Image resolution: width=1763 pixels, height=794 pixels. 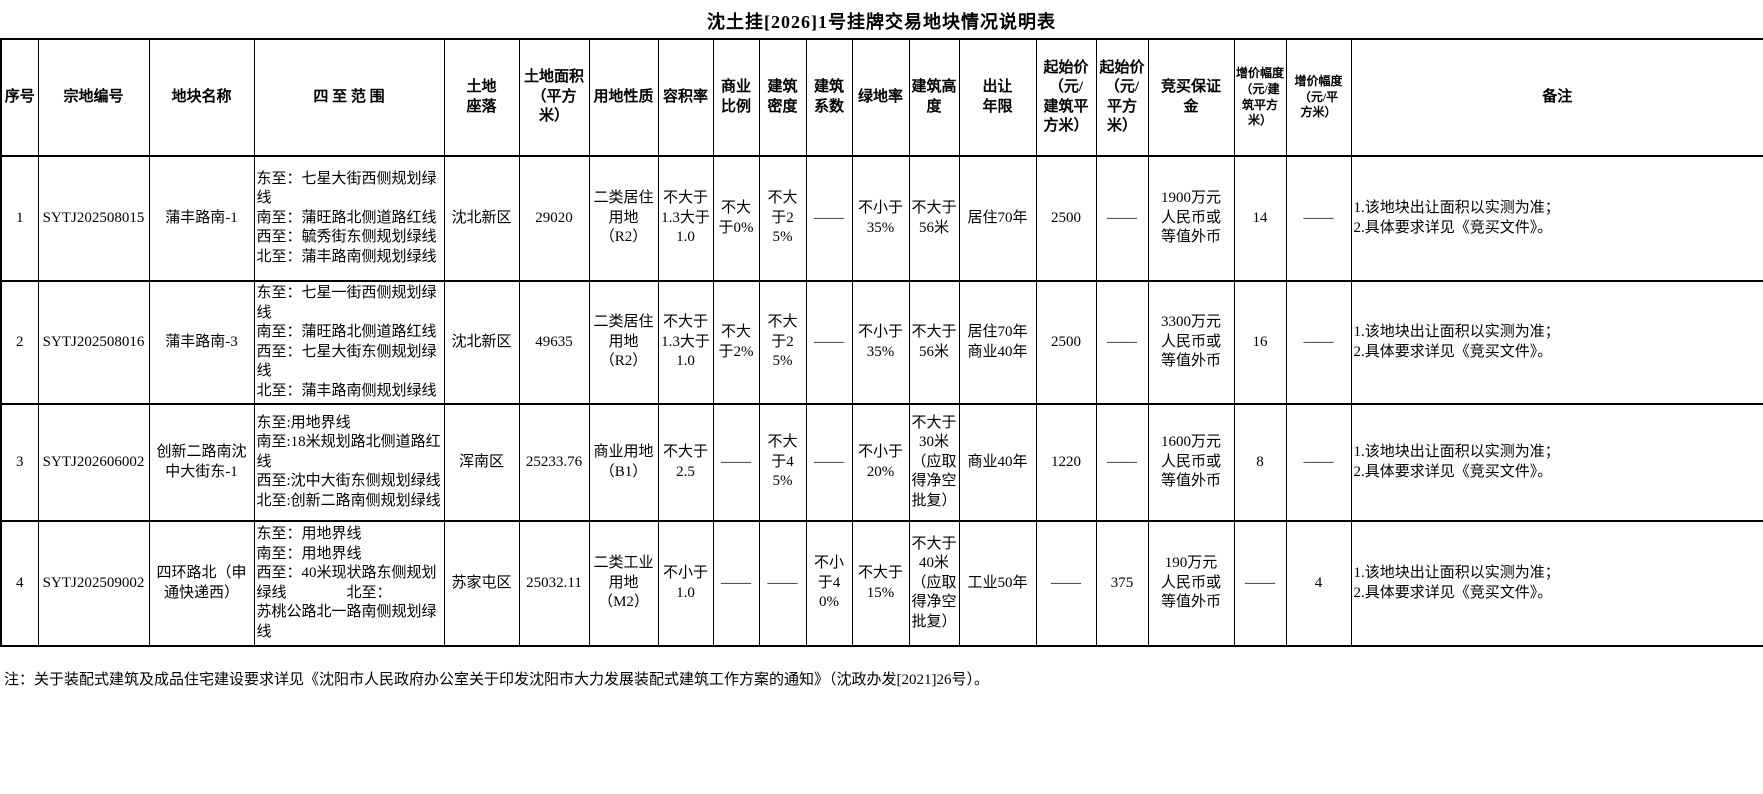 I want to click on cell-location: 浑南区, so click(x=481, y=462).